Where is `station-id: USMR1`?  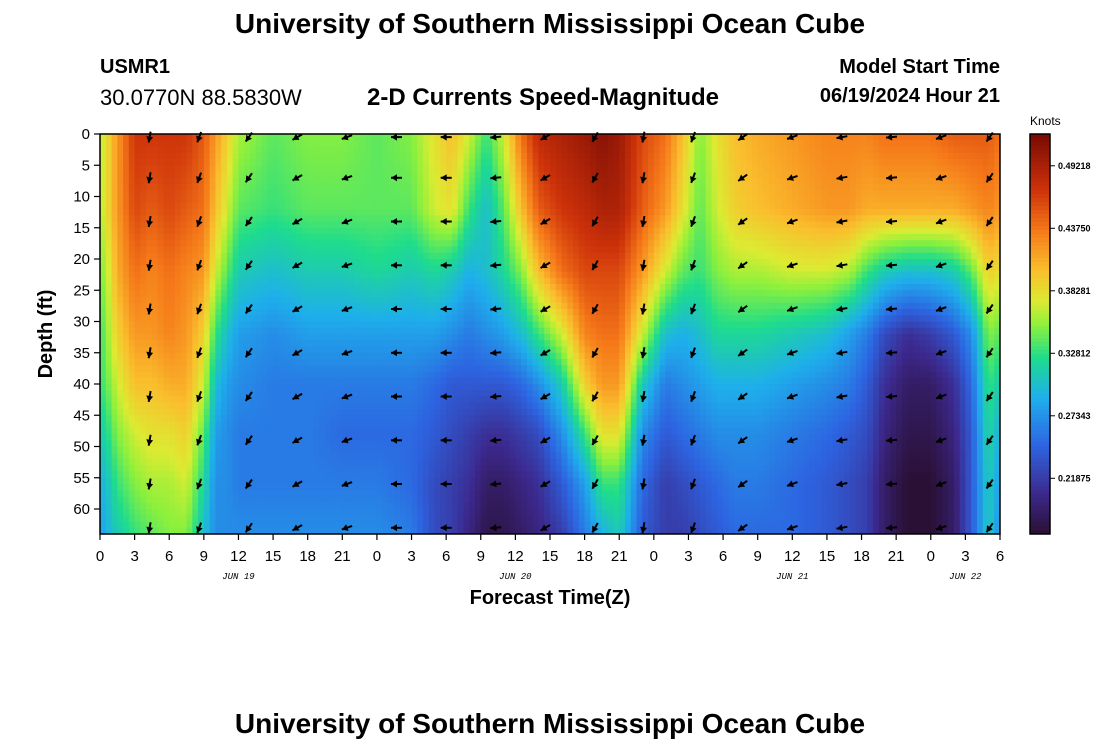 station-id: USMR1 is located at coordinates (135, 67).